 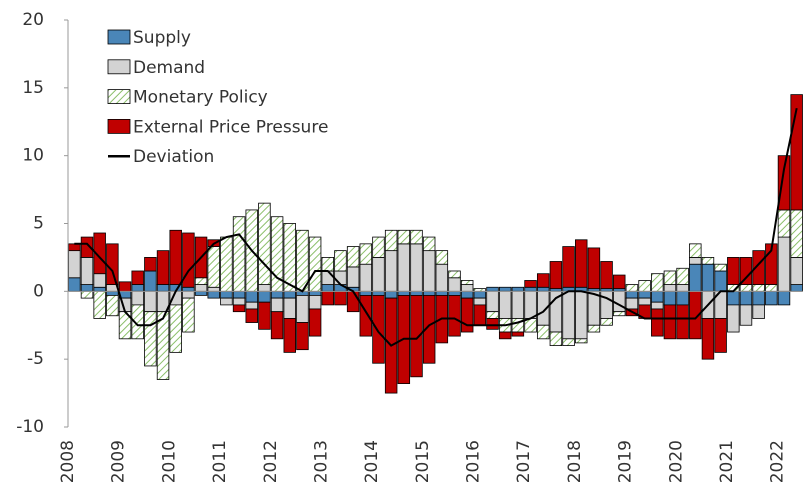 I want to click on x-tick-label: 2009, so click(x=119, y=461).